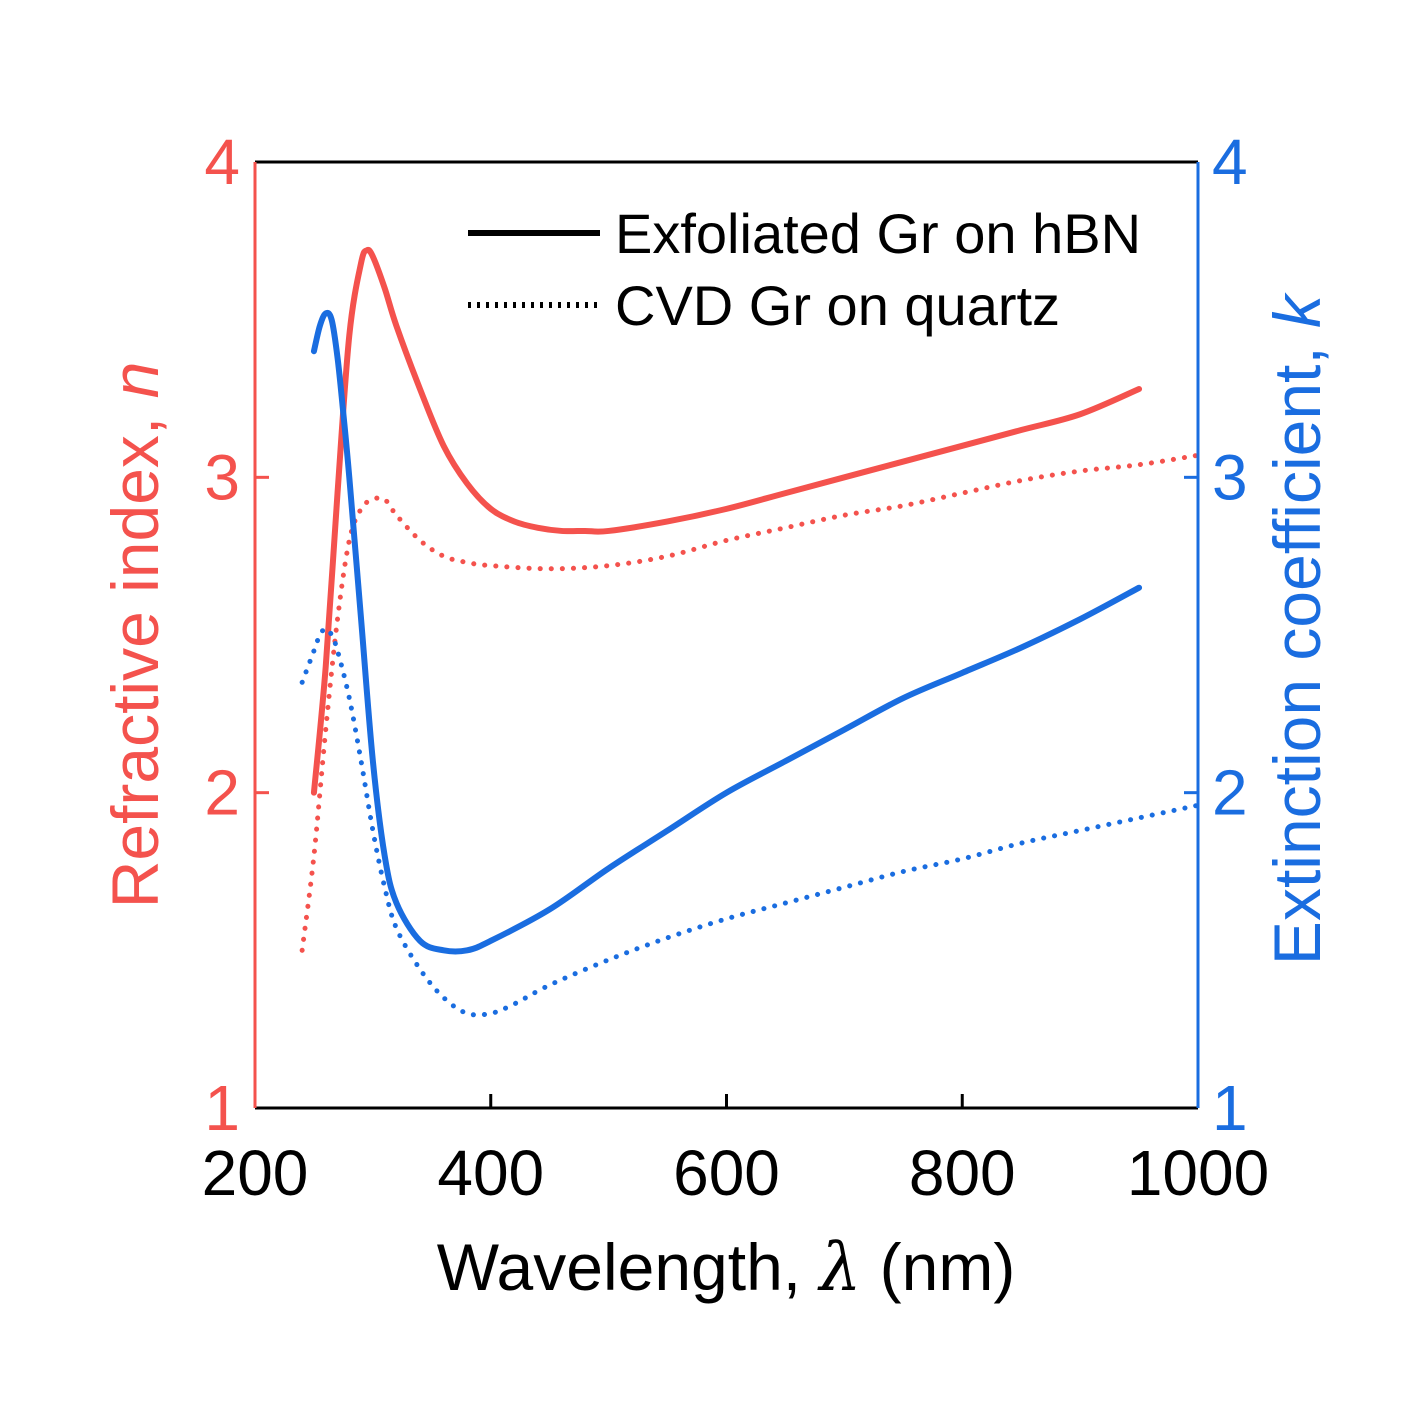 The width and height of the screenshot is (1417, 1417). Describe the element at coordinates (838, 1267) in the screenshot. I see `x-axis-title-symbol: λ` at that location.